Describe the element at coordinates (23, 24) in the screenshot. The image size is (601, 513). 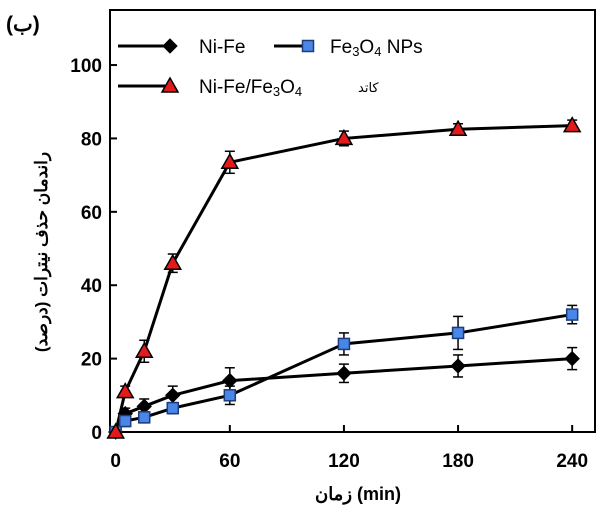
I see `panel-label: (ب)` at that location.